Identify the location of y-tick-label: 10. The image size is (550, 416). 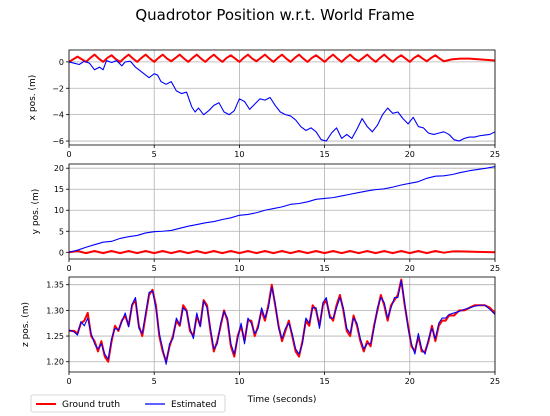
(59, 210).